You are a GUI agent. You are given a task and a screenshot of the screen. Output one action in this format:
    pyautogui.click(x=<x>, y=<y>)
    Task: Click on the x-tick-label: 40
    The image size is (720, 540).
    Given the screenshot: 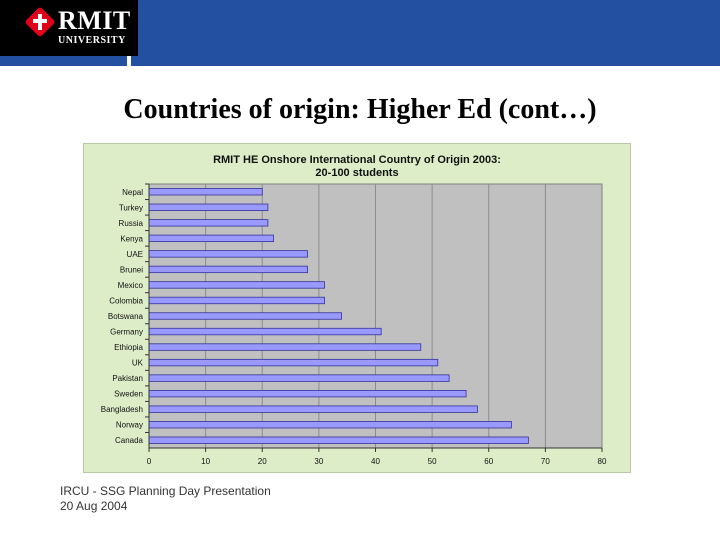 What is the action you would take?
    pyautogui.click(x=375, y=461)
    